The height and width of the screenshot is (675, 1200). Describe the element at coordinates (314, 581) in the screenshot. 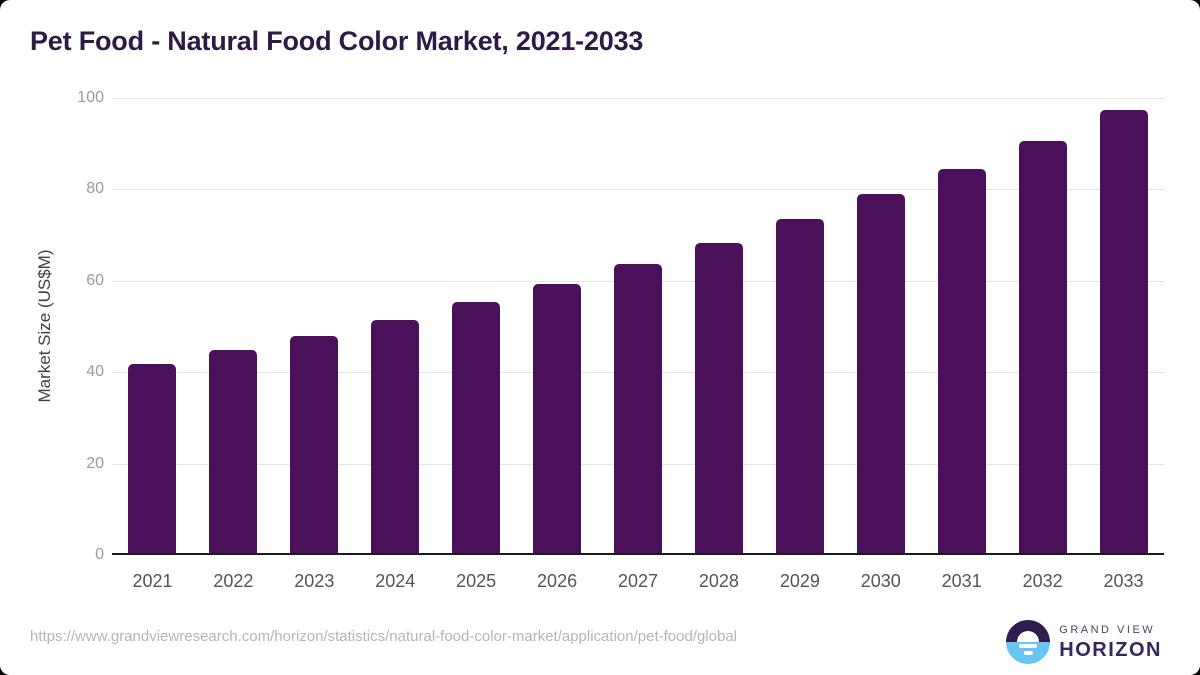

I see `x-tick-label-2023: 2023` at that location.